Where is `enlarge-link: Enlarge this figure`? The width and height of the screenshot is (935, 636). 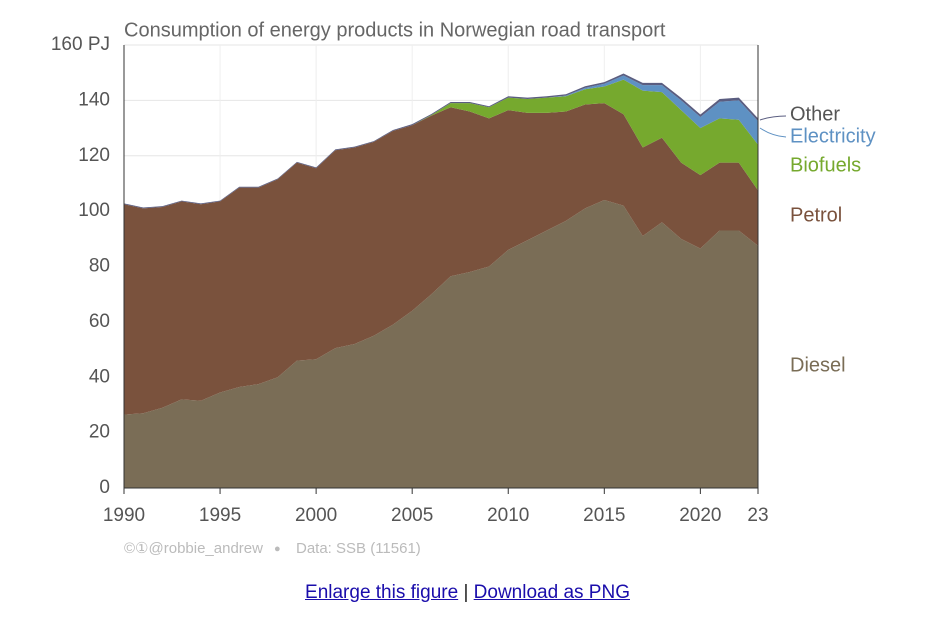 enlarge-link: Enlarge this figure is located at coordinates (382, 592).